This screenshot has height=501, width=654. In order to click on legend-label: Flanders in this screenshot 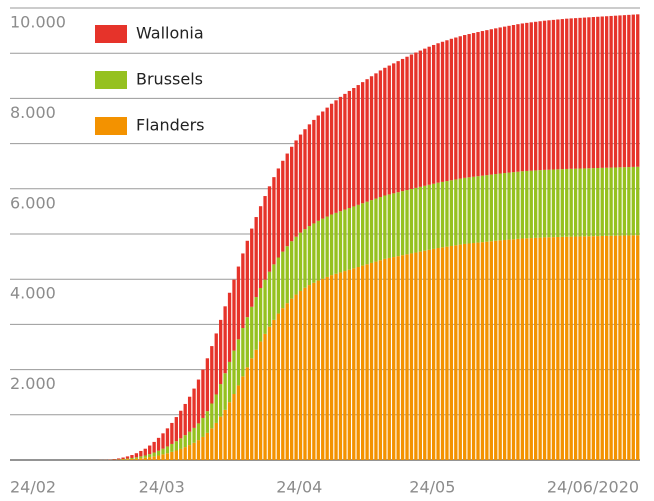, I will do `click(170, 125)`.